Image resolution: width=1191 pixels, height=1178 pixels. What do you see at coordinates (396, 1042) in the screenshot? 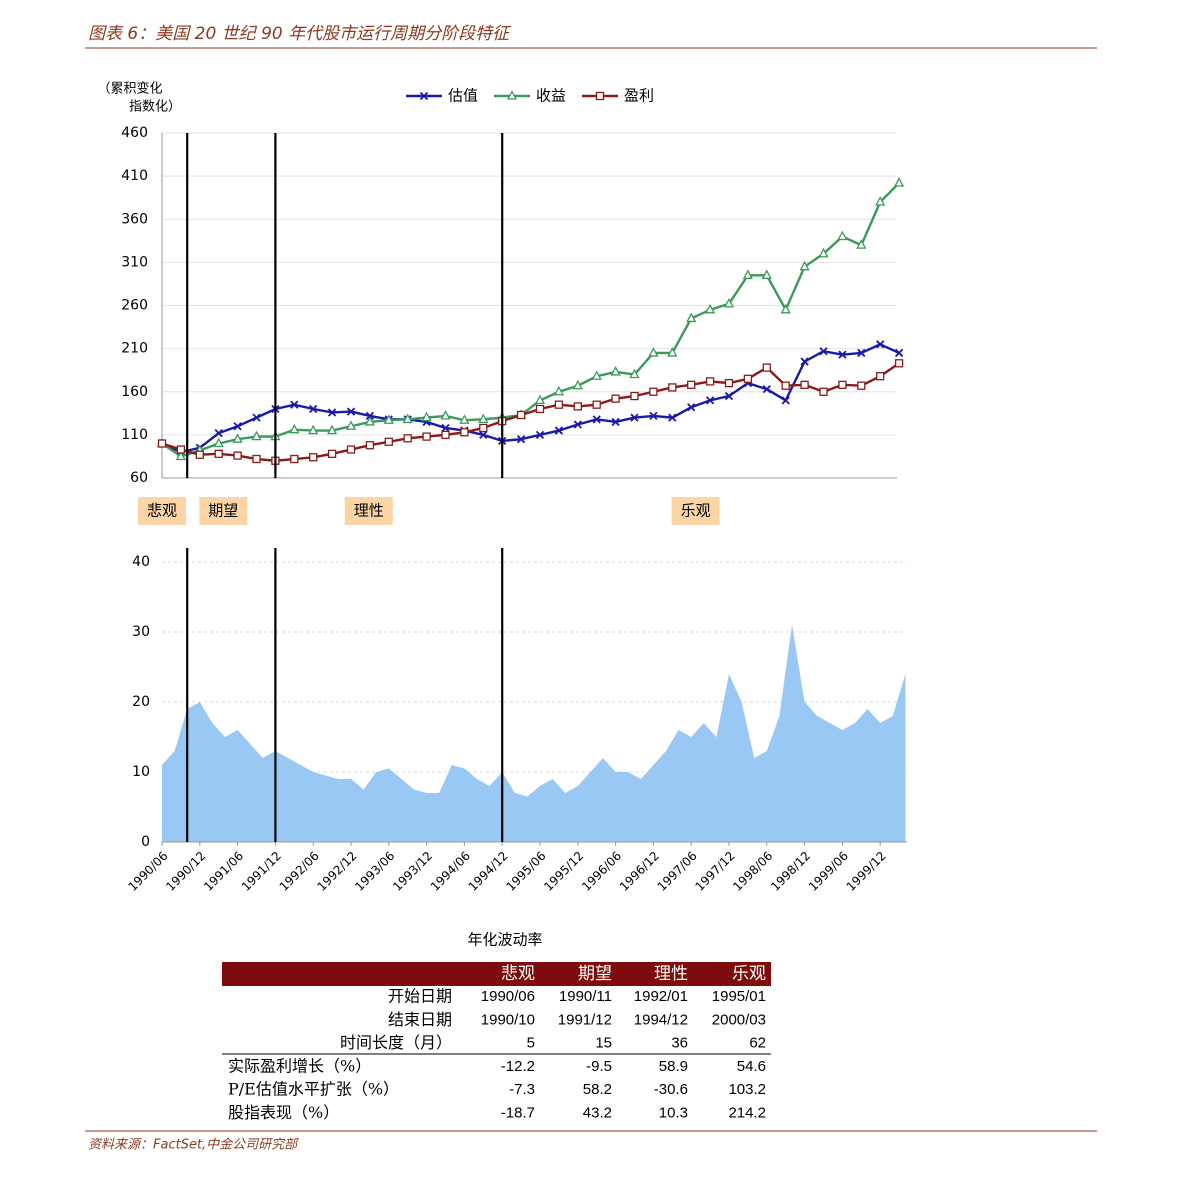
I see `row-label: 时间长度（月）` at bounding box center [396, 1042].